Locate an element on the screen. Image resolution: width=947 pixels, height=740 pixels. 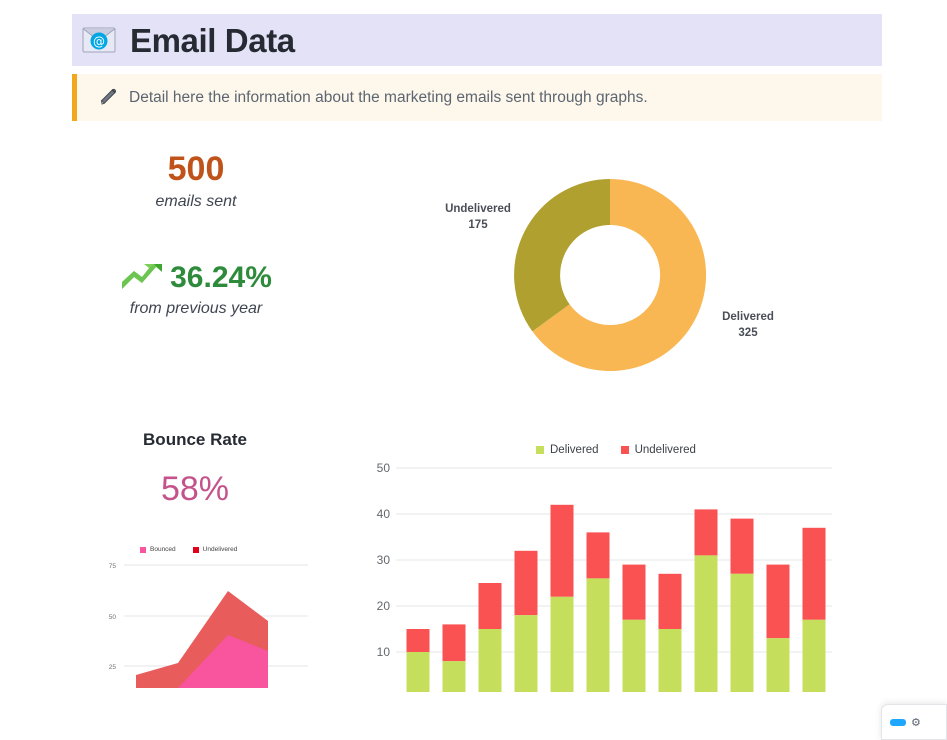
pencil-icon is located at coordinates (108, 97).